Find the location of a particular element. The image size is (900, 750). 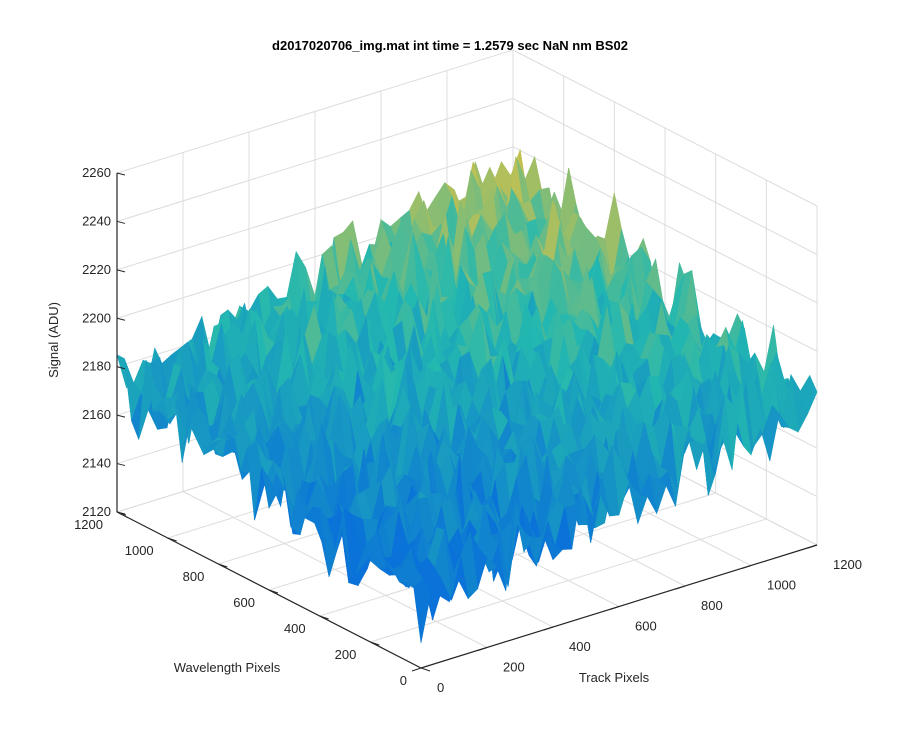

surface-patch is located at coordinates (422, 611).